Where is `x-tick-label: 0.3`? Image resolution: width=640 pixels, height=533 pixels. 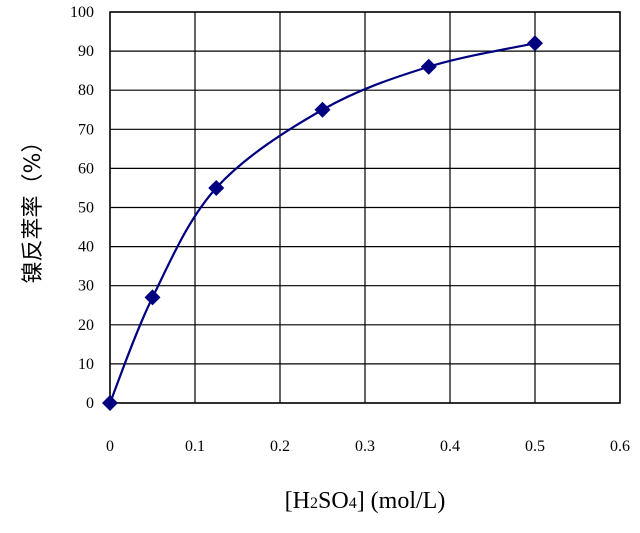
x-tick-label: 0.3 is located at coordinates (365, 446).